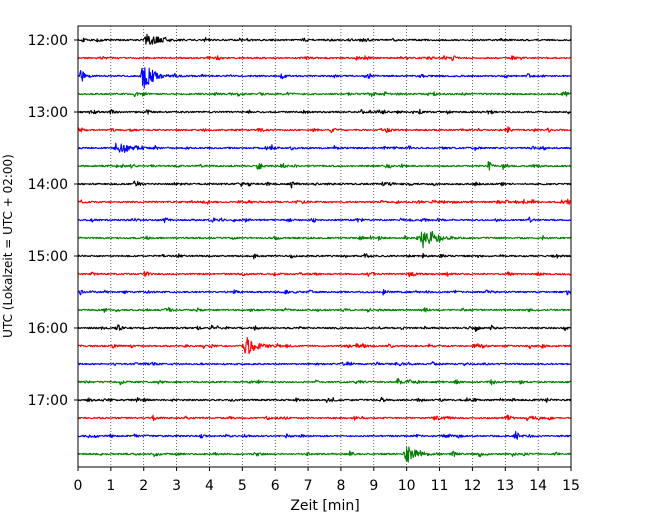  I want to click on y-axis-label: UTC (Lokalzeit = UTC + 02:00), so click(8, 246).